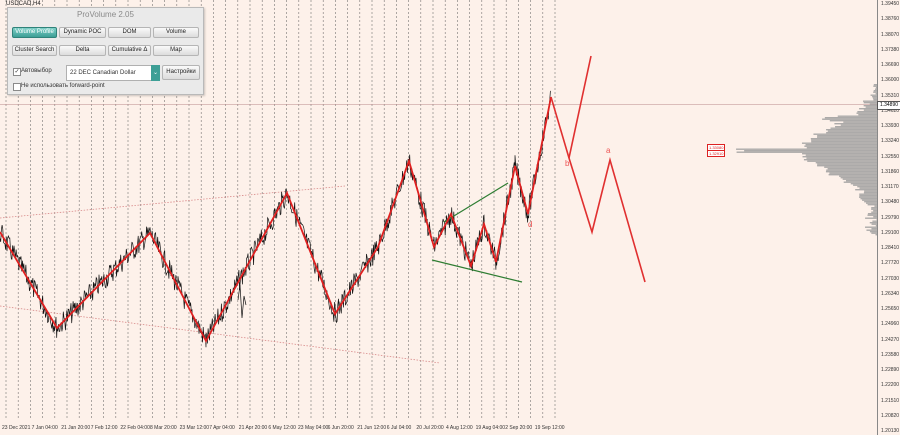 This screenshot has height=435, width=900. I want to click on price-tick-label: 1.22200, so click(890, 385).